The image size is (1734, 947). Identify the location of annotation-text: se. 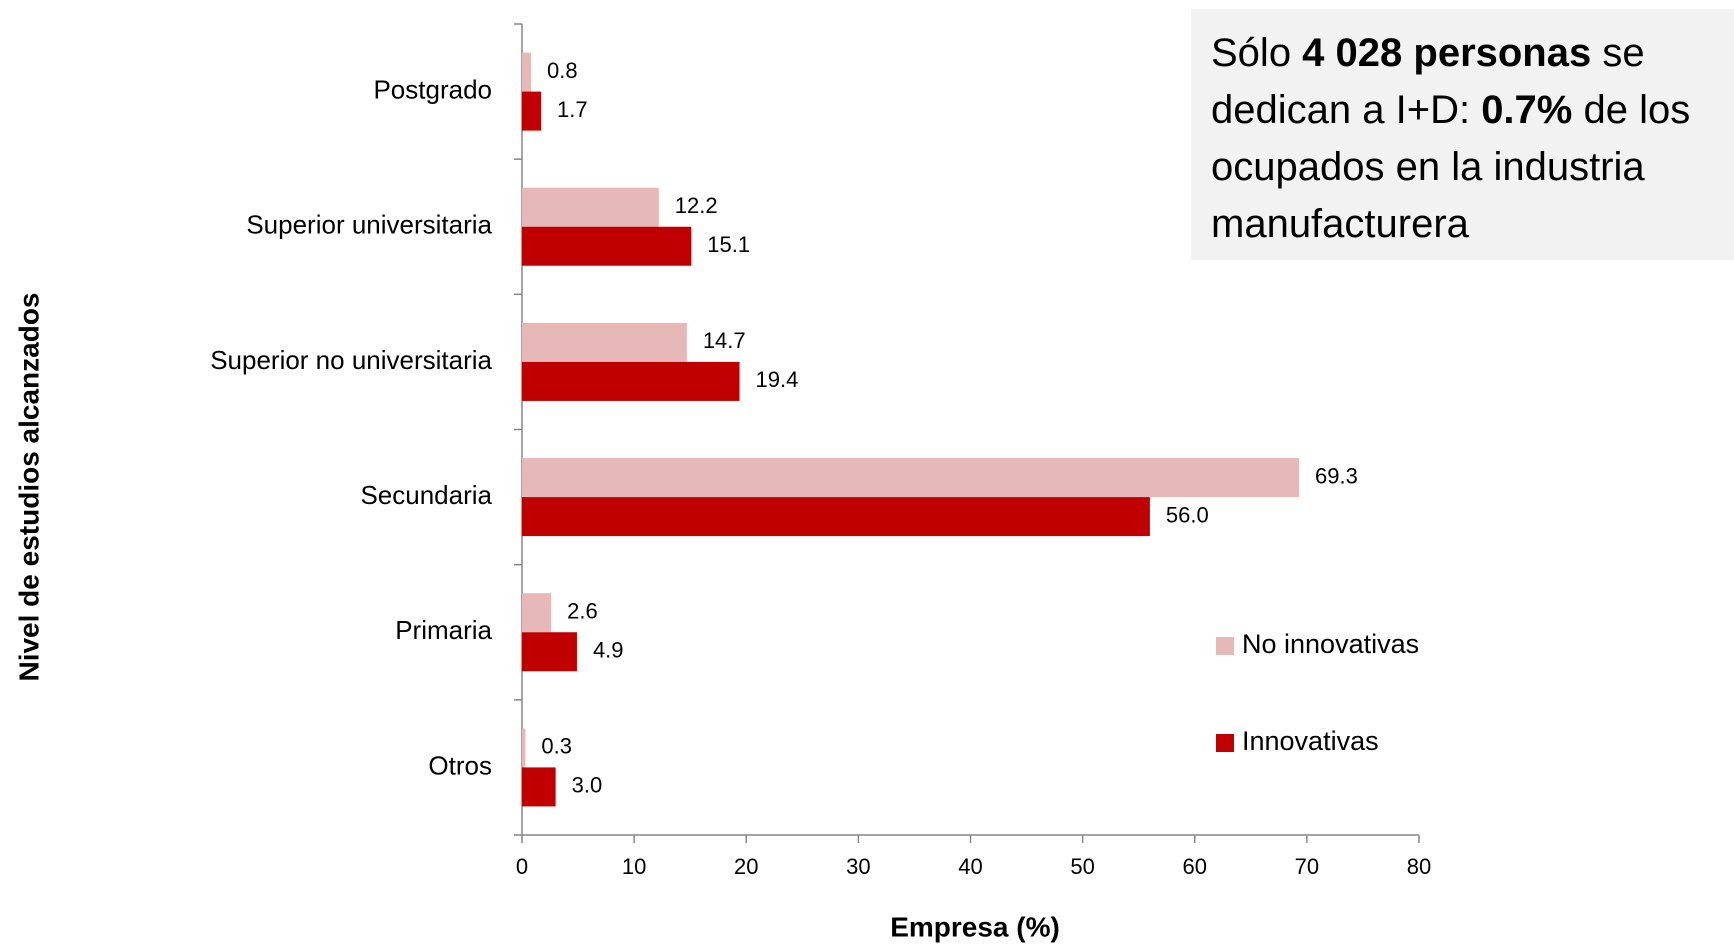
(1618, 53).